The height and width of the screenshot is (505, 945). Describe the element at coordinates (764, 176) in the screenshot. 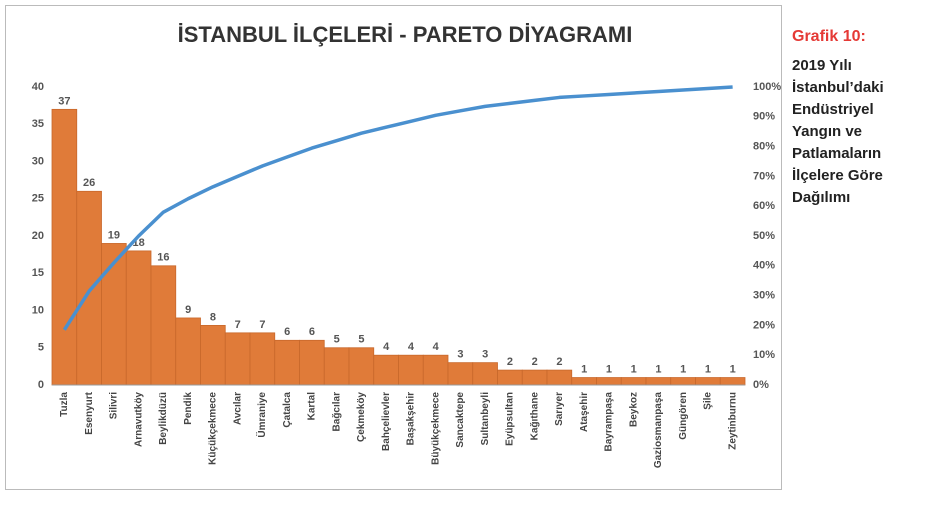

I see `y2-tick-label: 70%` at that location.